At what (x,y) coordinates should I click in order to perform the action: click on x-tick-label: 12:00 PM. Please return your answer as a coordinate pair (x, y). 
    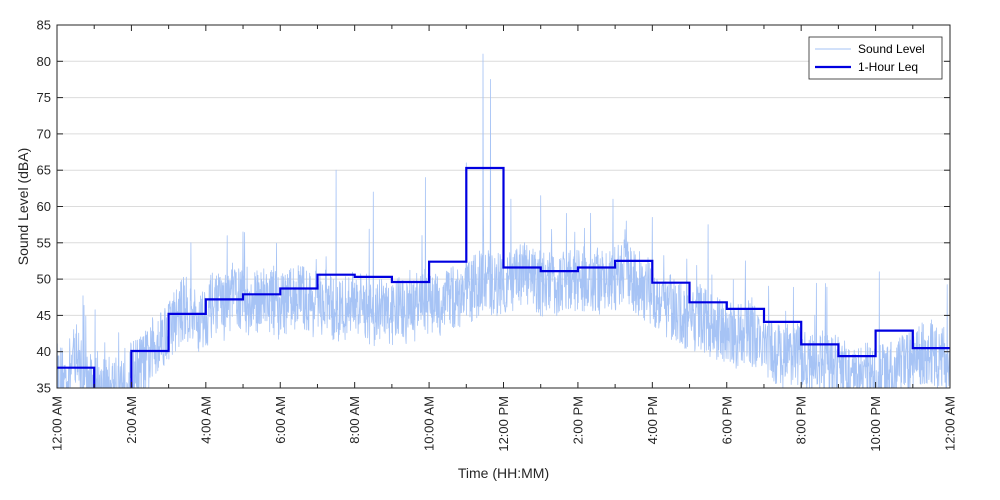
    Looking at the image, I should click on (503, 424).